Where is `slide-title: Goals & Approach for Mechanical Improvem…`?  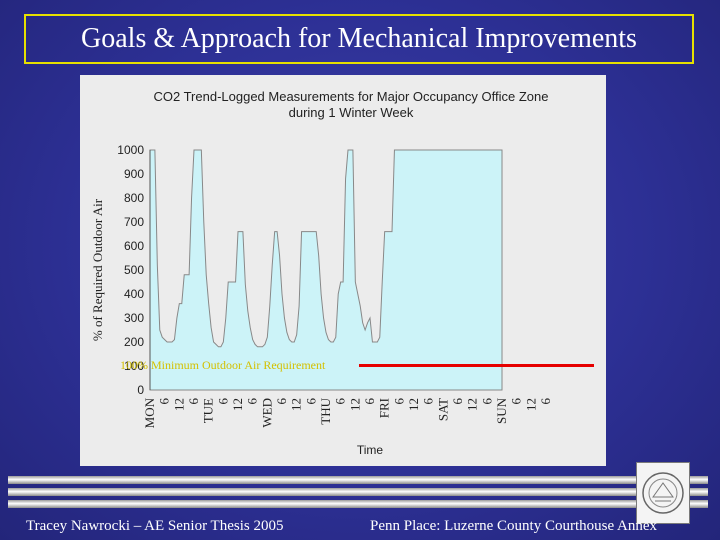 slide-title: Goals & Approach for Mechanical Improvem… is located at coordinates (359, 39).